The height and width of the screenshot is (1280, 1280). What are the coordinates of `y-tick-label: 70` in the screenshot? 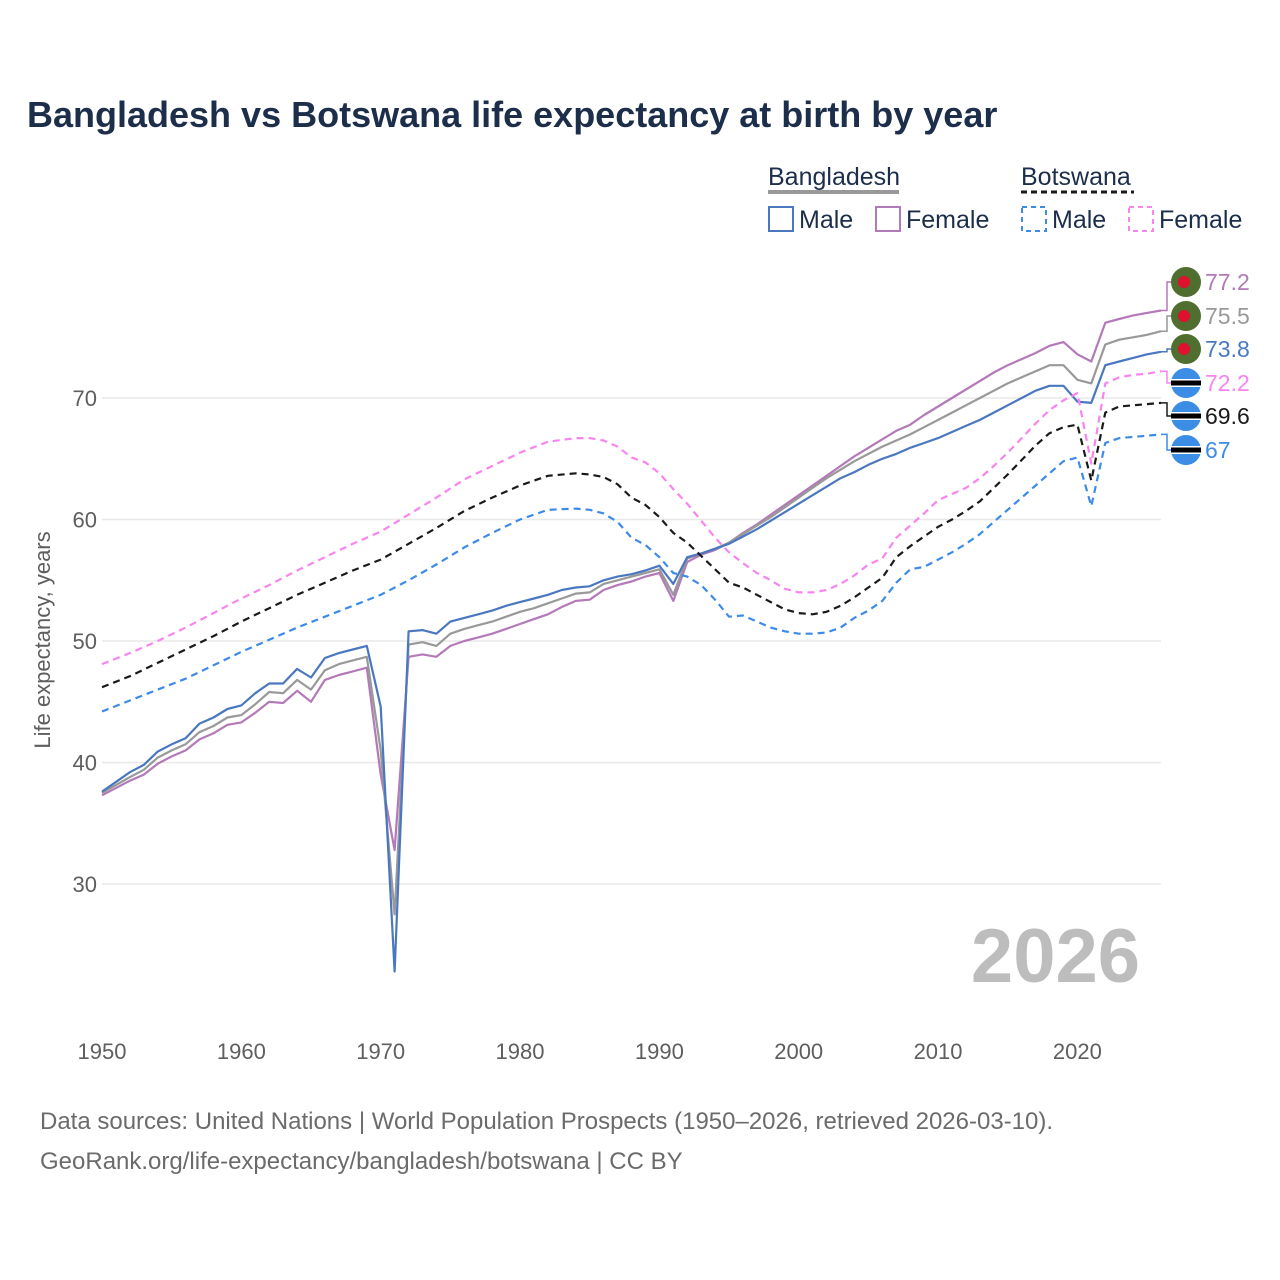 It's located at (85, 398).